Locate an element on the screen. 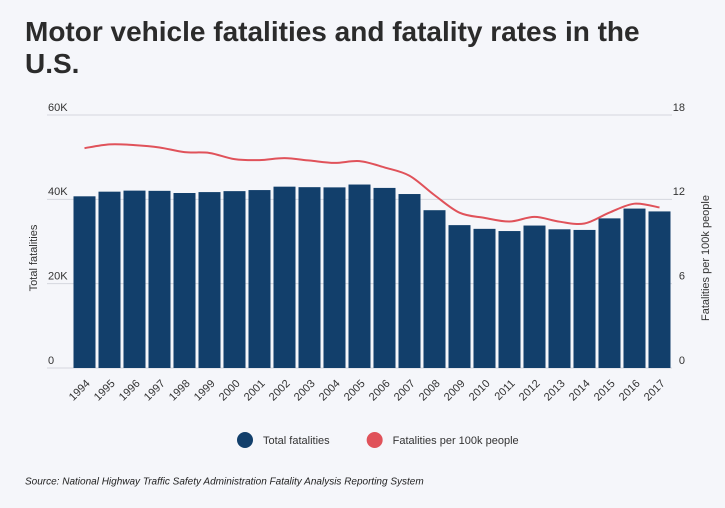 The image size is (725, 508). y-axis-label: Total fatalities is located at coordinates (34, 257).